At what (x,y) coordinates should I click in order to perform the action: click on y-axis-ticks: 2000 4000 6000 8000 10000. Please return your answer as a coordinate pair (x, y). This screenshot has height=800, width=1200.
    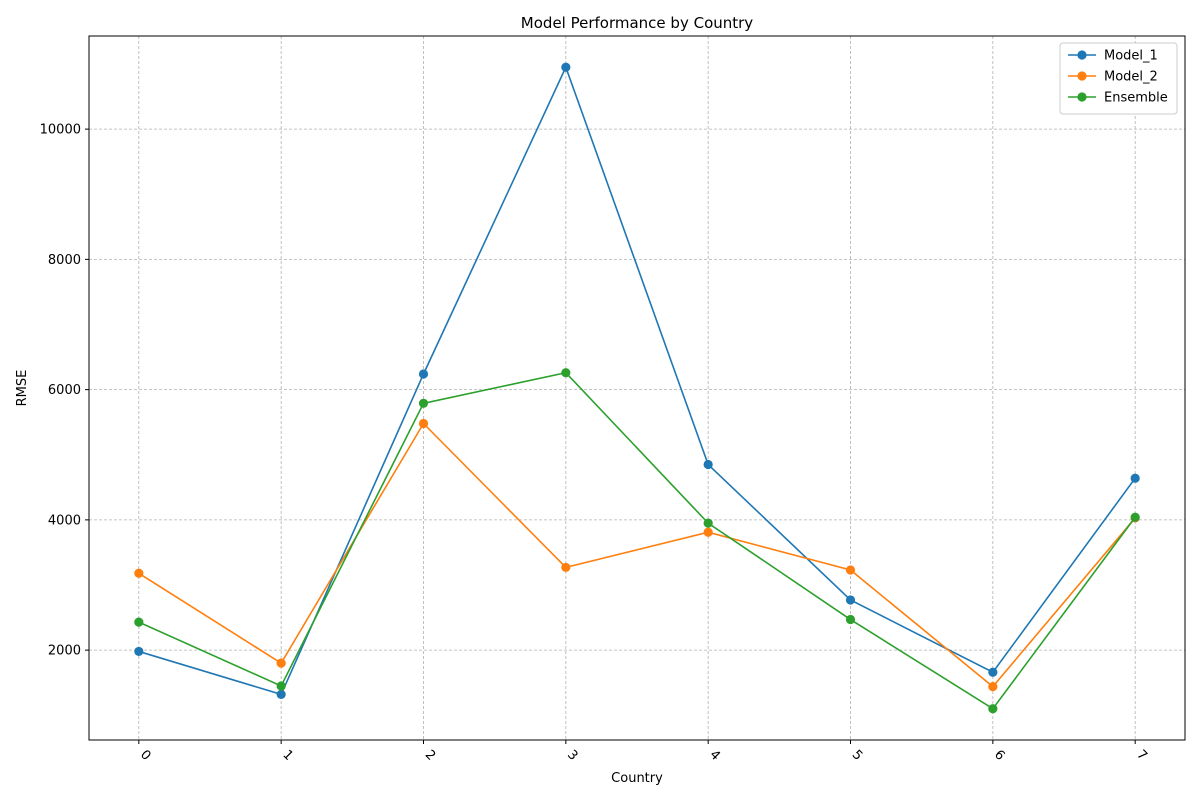
    Looking at the image, I should click on (64, 391).